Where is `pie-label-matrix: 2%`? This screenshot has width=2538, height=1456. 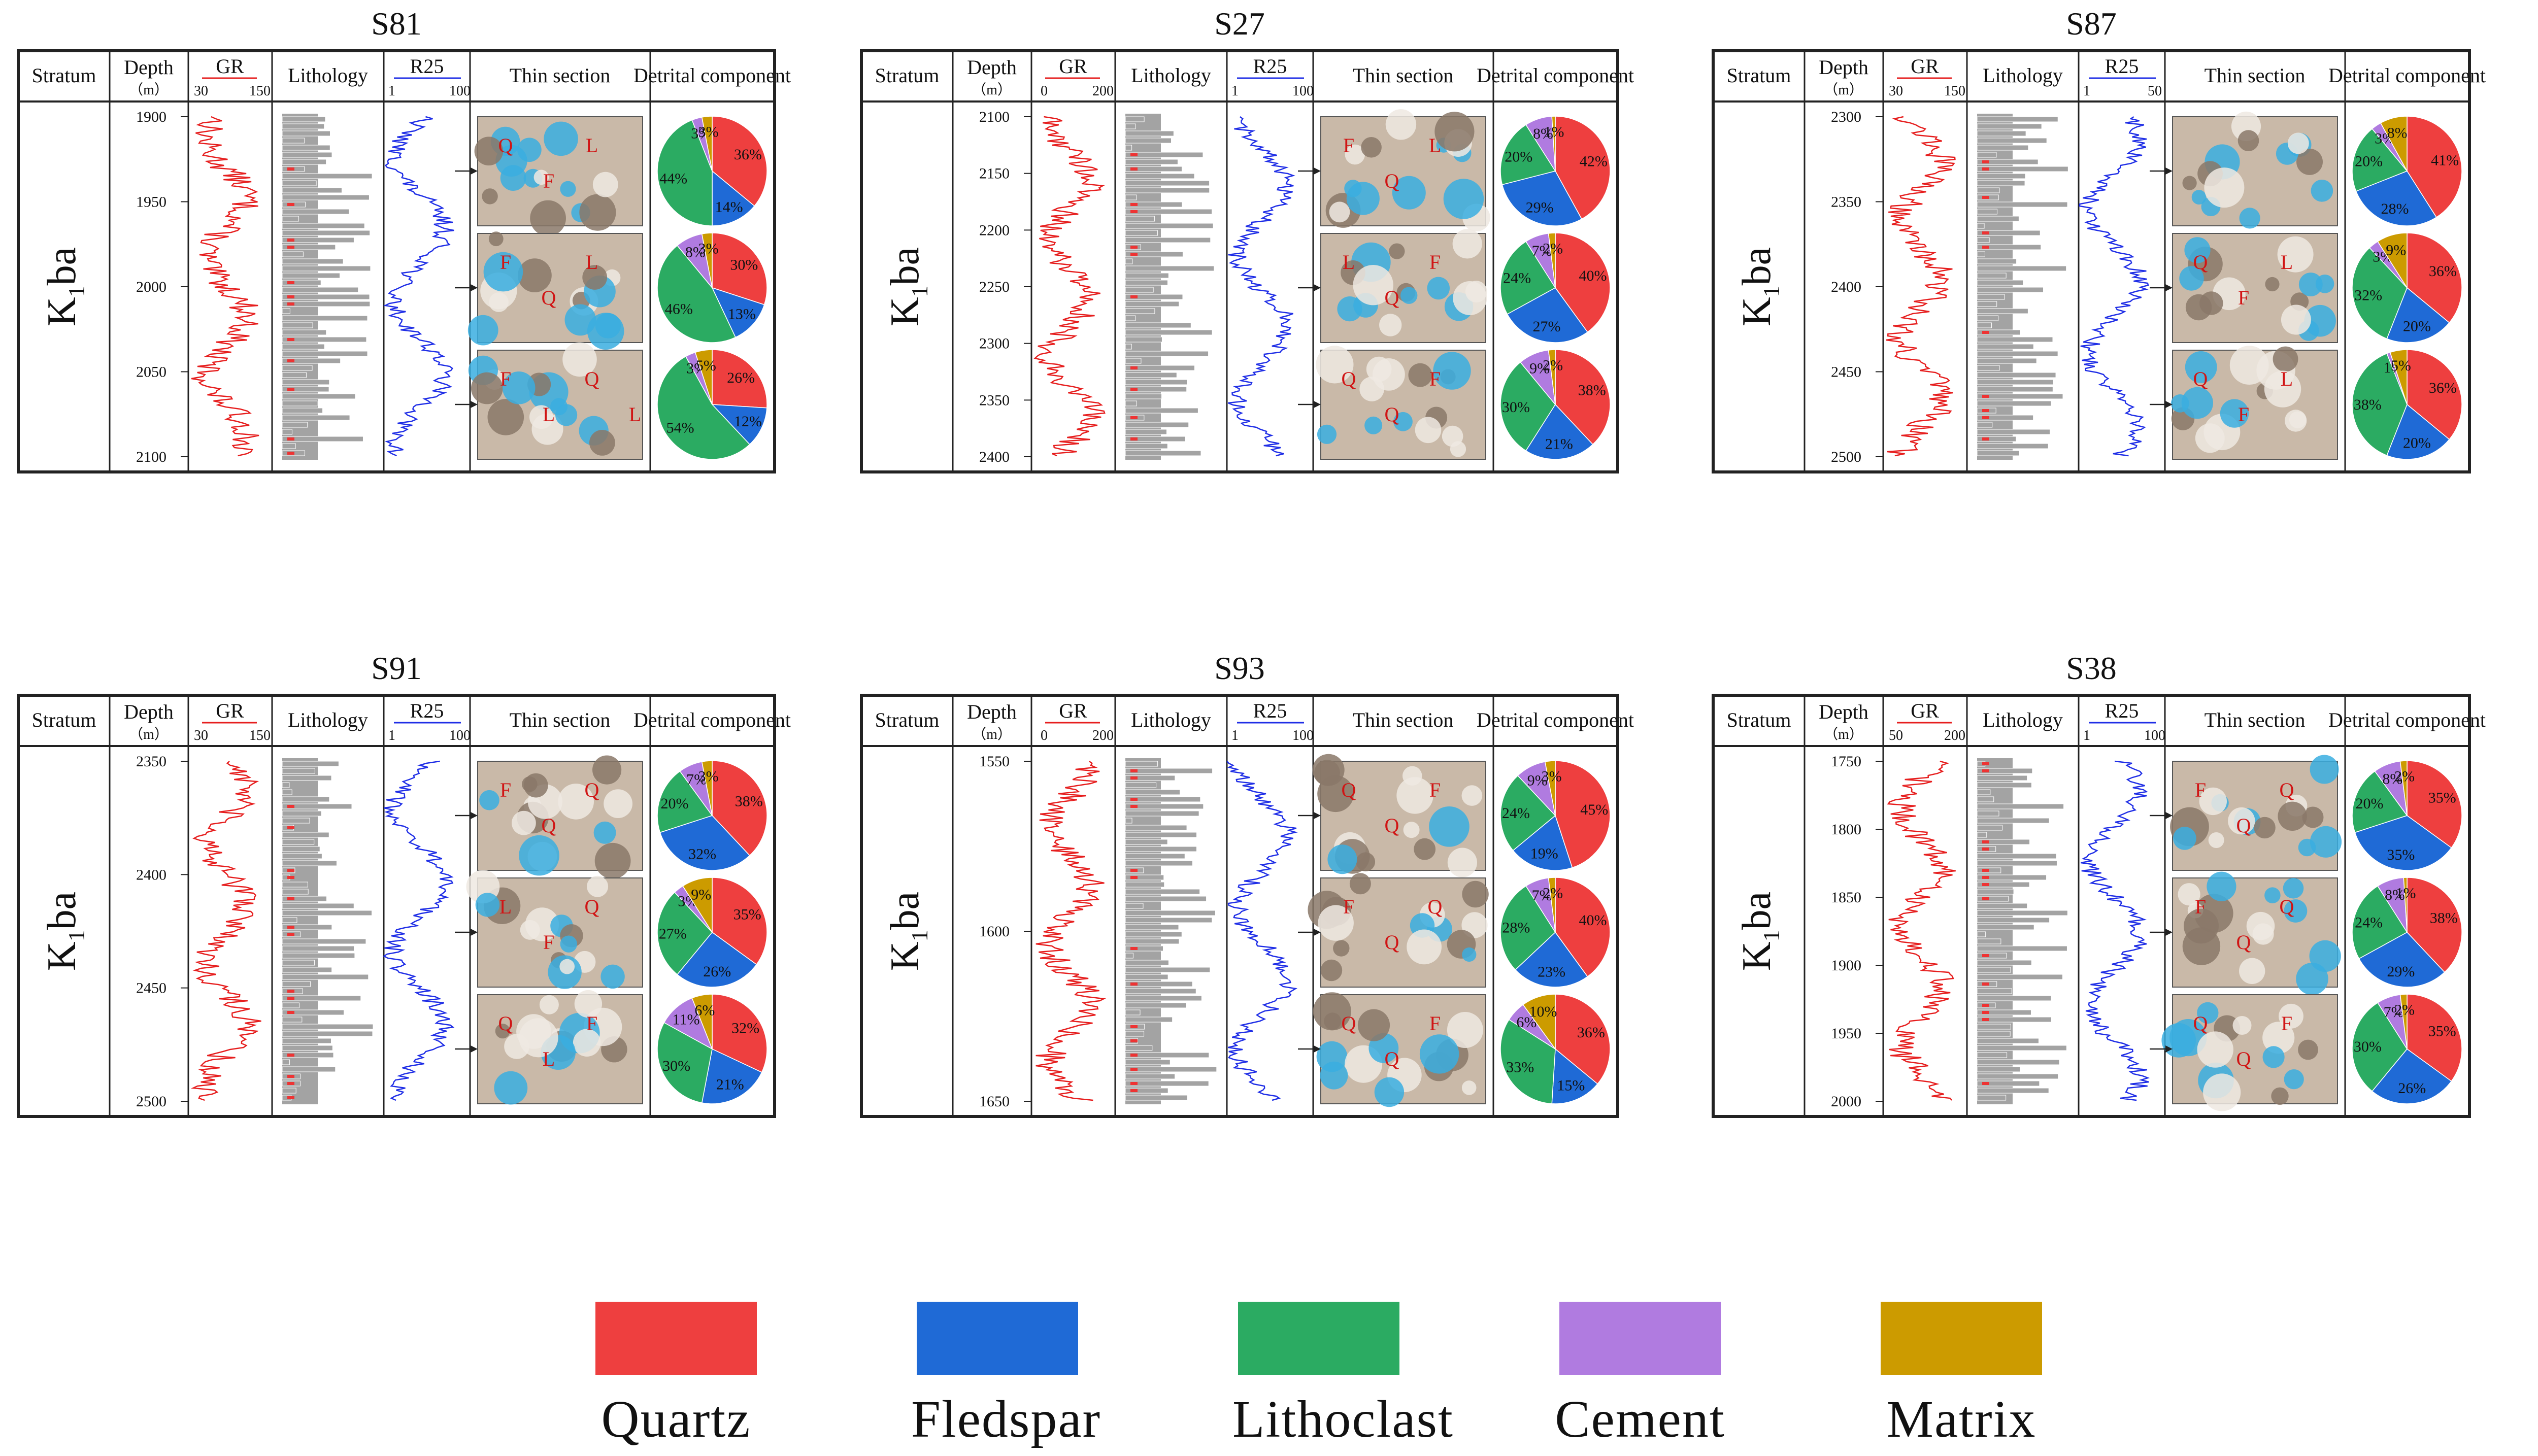
pie-label-matrix: 2% is located at coordinates (2405, 776).